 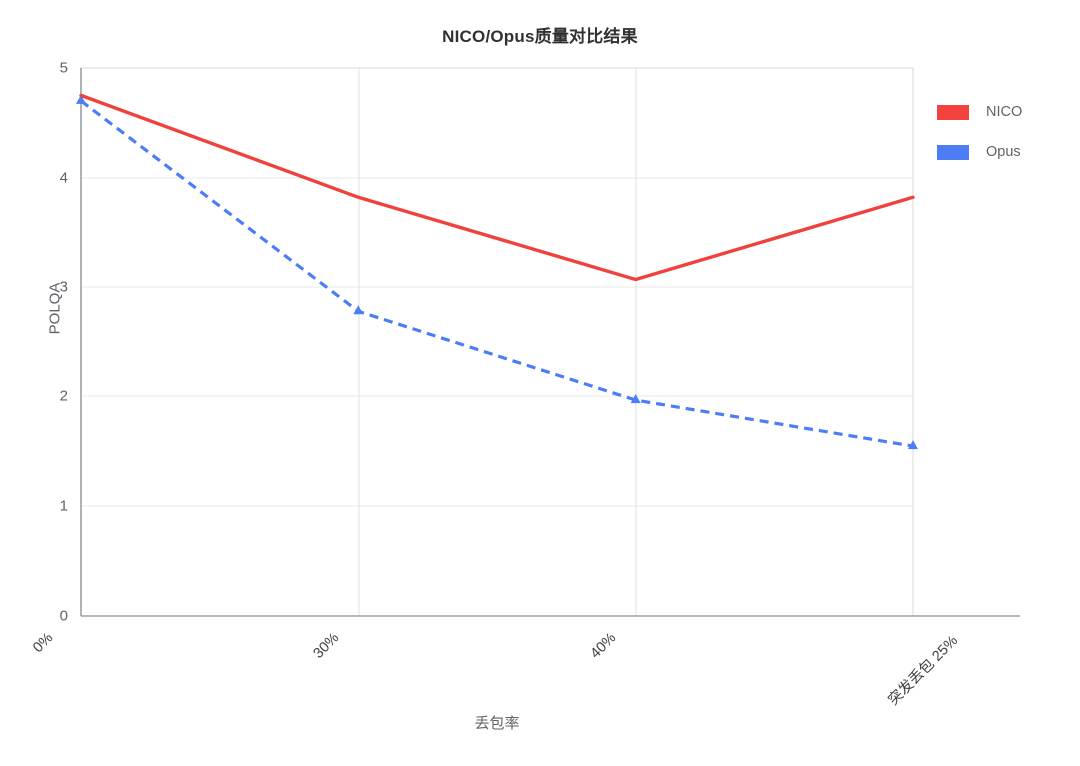 I want to click on y-tick-label: 4, so click(x=63, y=178).